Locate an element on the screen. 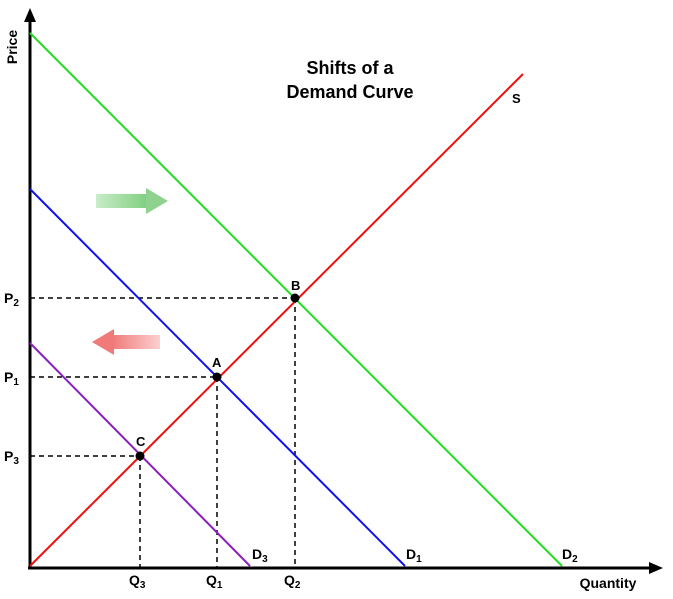 The height and width of the screenshot is (599, 673). p2-label: P2 is located at coordinates (11, 299).